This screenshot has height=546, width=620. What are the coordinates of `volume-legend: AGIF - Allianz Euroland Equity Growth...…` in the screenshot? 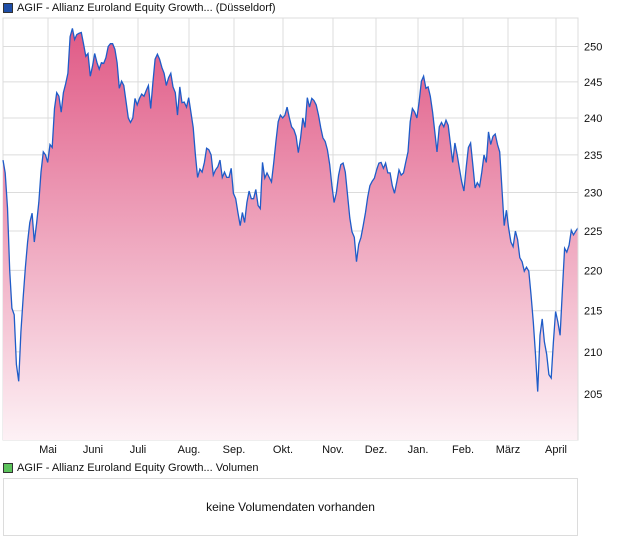 It's located at (131, 468).